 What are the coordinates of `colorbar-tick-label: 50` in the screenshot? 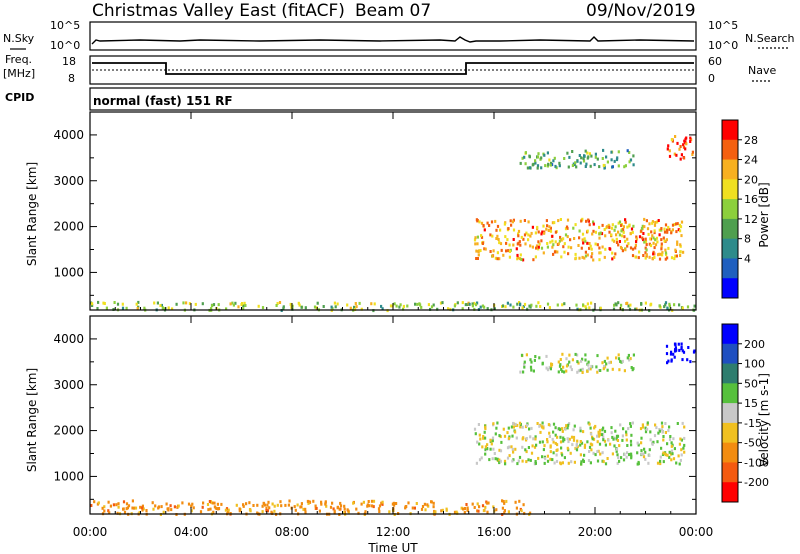 It's located at (751, 383).